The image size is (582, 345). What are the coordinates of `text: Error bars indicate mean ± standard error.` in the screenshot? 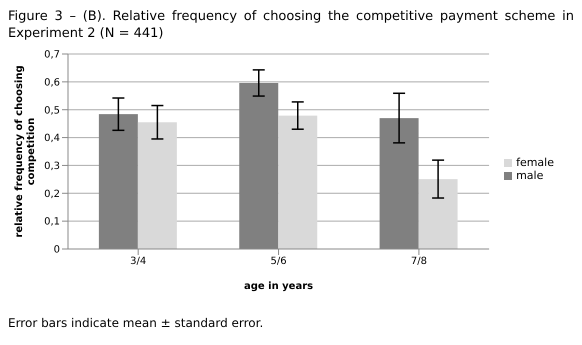 It's located at (136, 323).